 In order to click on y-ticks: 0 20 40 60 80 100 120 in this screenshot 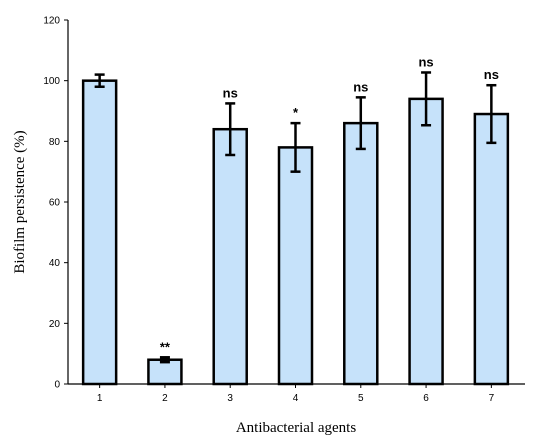, I will do `click(55, 203)`.